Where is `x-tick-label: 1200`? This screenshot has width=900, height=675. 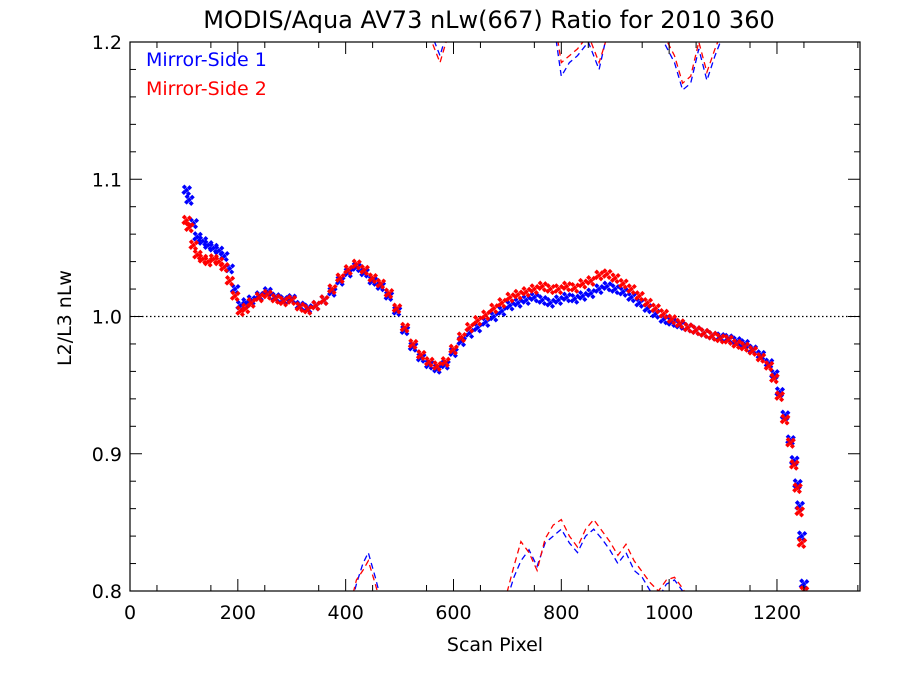
x-tick-label: 1200 is located at coordinates (777, 613).